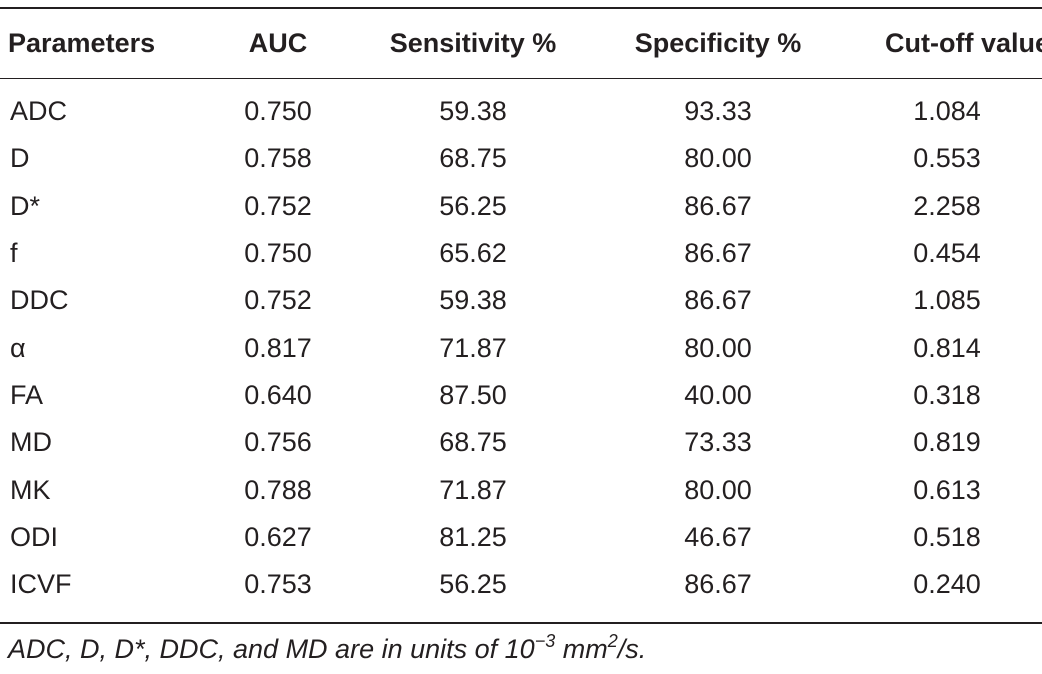 The height and width of the screenshot is (674, 1042). What do you see at coordinates (521, 489) in the screenshot?
I see `table-row: MK 0.788 71.87 80.00 0.613` at bounding box center [521, 489].